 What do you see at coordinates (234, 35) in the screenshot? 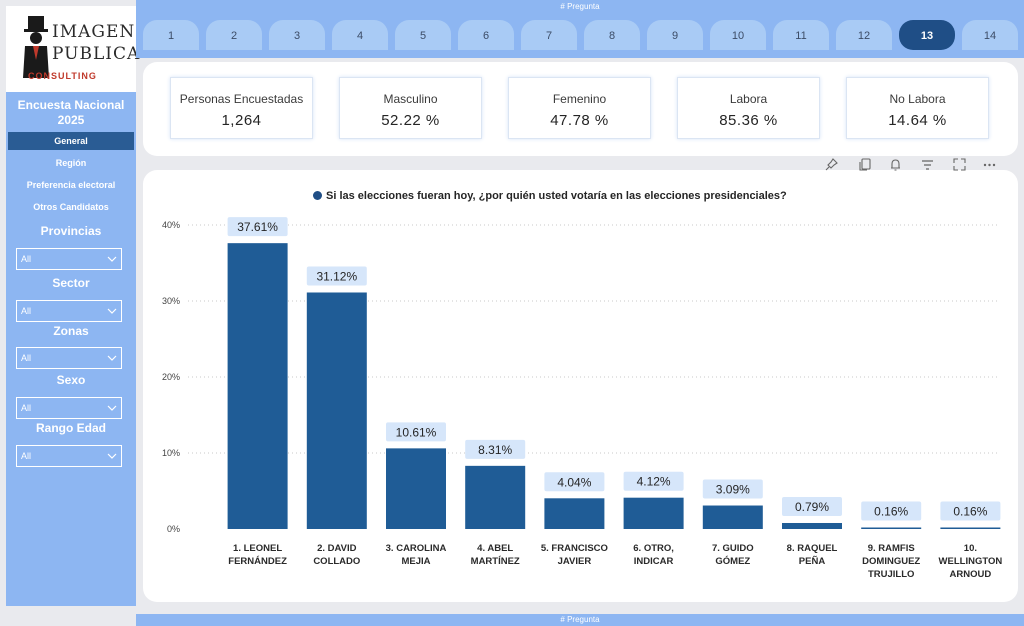
I see `page-tab-2: 2` at bounding box center [234, 35].